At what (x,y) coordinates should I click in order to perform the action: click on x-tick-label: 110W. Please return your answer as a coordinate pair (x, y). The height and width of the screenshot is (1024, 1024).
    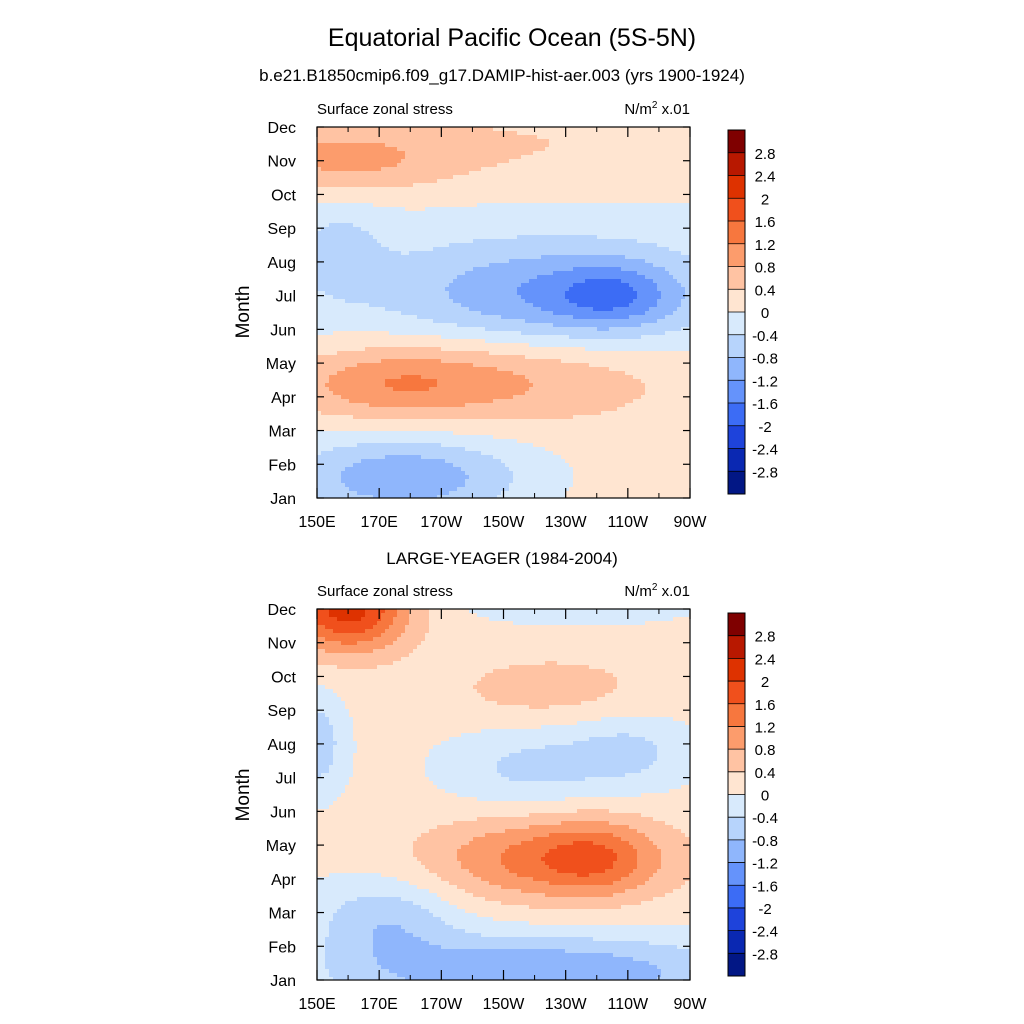
    Looking at the image, I should click on (629, 1004).